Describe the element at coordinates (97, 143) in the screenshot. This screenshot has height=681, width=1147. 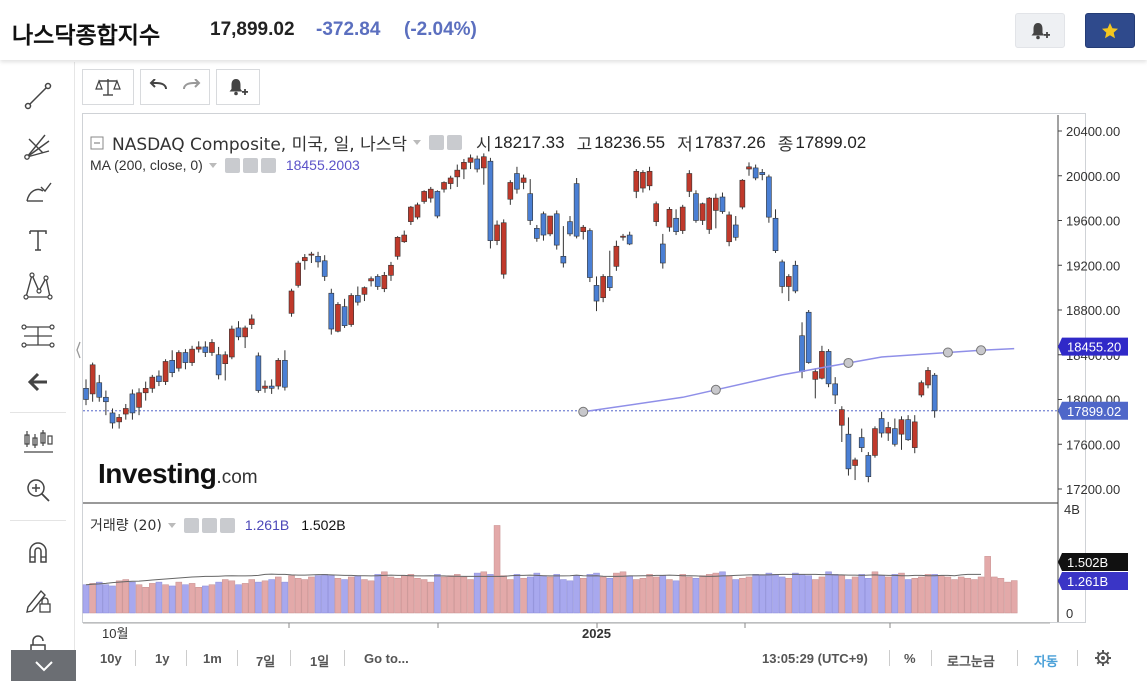
I see `collapse-legend-icon` at that location.